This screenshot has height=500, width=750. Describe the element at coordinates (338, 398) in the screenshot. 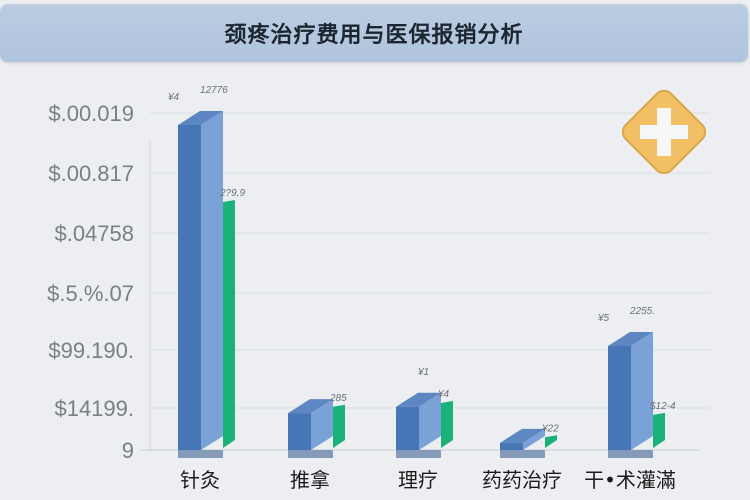

I see `data-label: 285` at that location.